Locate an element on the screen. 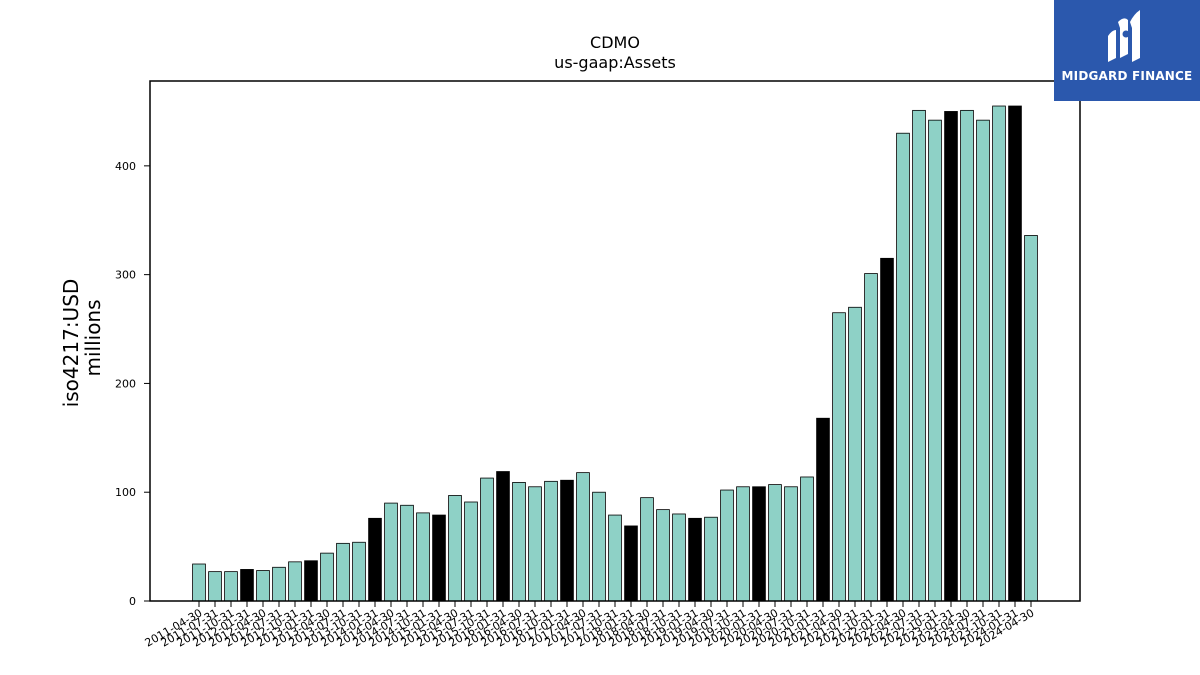  brand-logo: MIDGARD FINANCE is located at coordinates (1127, 50).